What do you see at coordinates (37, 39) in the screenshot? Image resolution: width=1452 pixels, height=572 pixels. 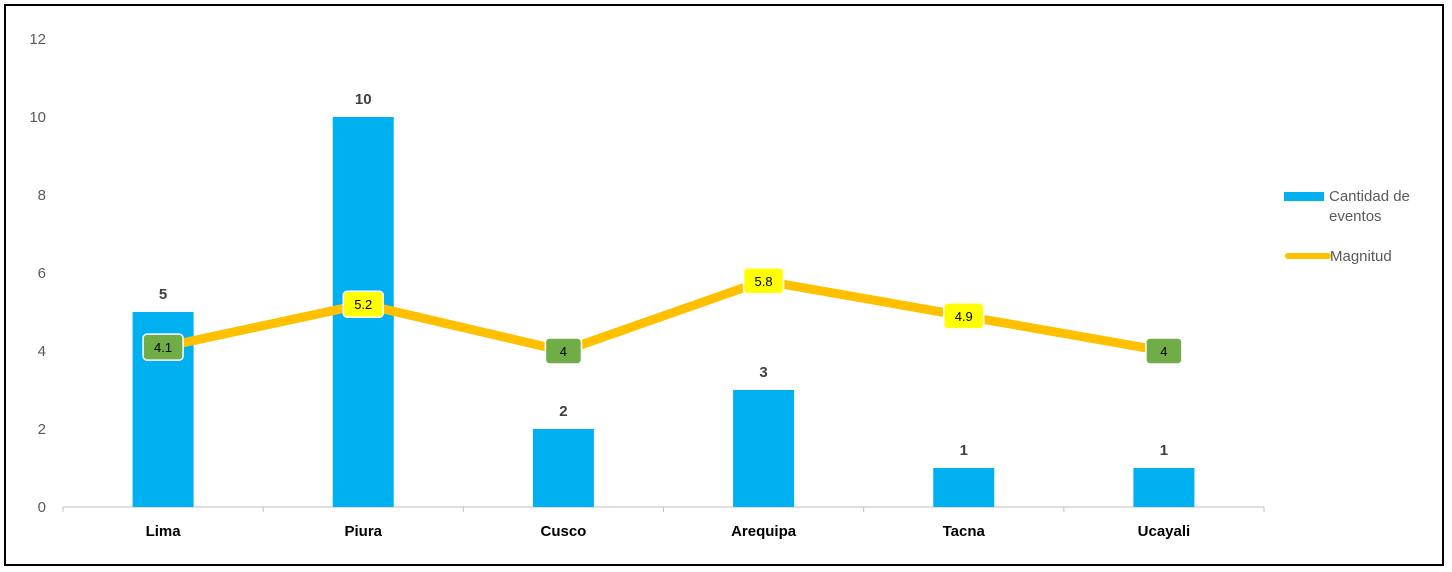 I see `y-tick-label: 12` at bounding box center [37, 39].